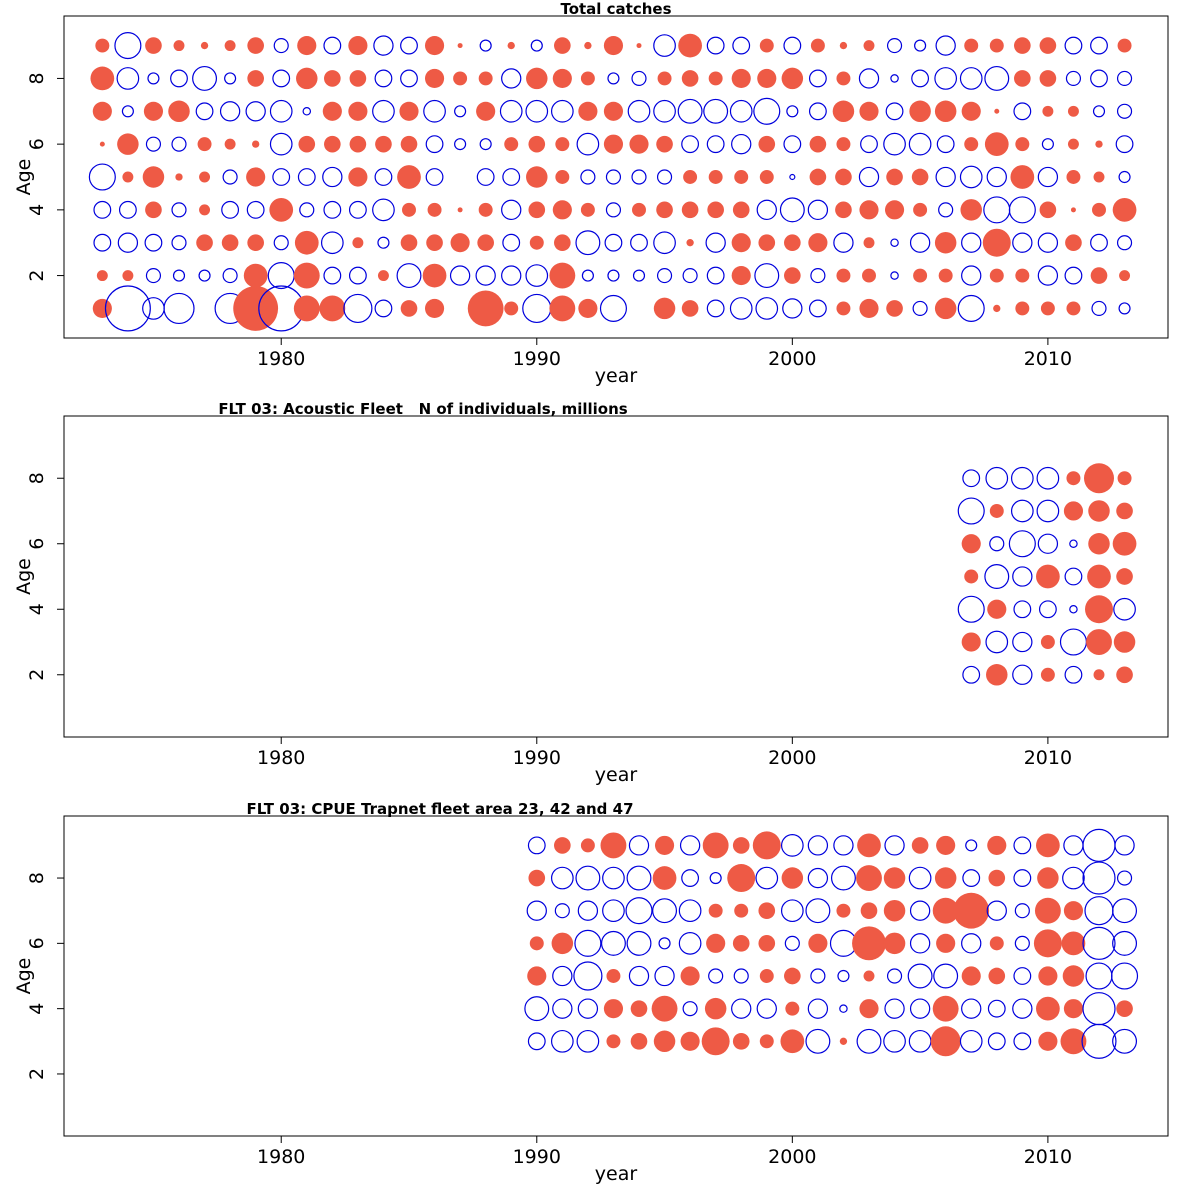 This screenshot has width=1200, height=1200. I want to click on x-tick-label: 1990, so click(537, 758).